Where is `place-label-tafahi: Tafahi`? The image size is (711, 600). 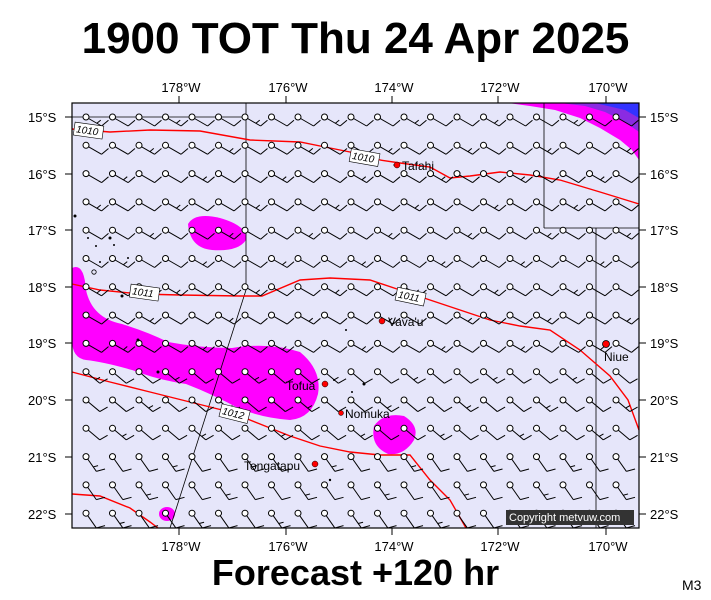 place-label-tafahi: Tafahi is located at coordinates (418, 166).